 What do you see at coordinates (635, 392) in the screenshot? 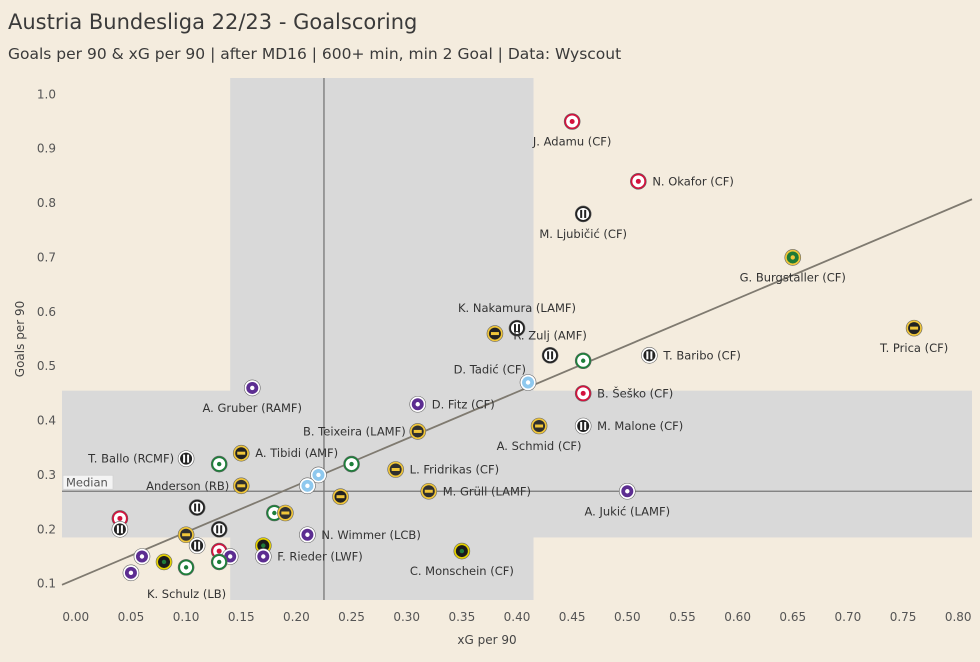
I see `point-label: B. Šeško (CF)` at bounding box center [635, 392].